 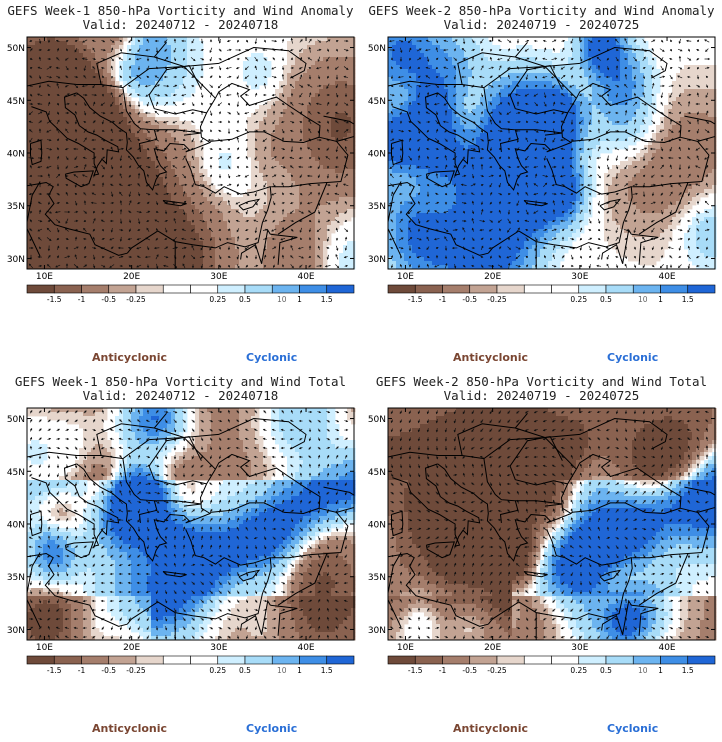 I want to click on colorbar: -1.5 -1 -0.5 -0.25 0.25 0.5 1 1.5 10, so click(x=551, y=665).